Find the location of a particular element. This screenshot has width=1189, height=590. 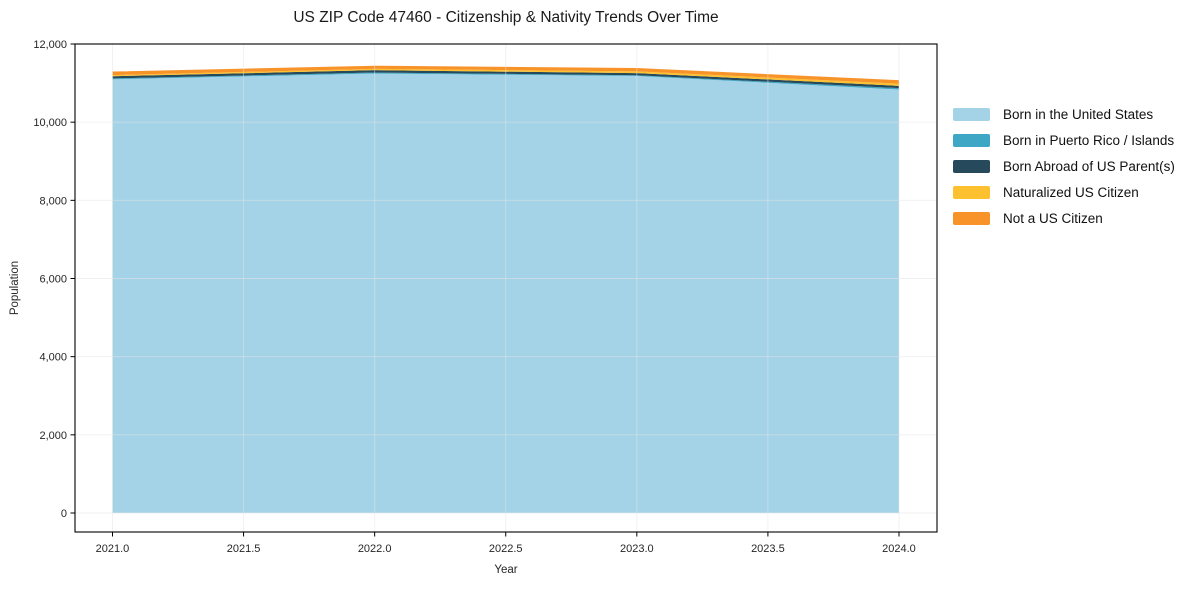

x-axis-label: Year is located at coordinates (506, 570).